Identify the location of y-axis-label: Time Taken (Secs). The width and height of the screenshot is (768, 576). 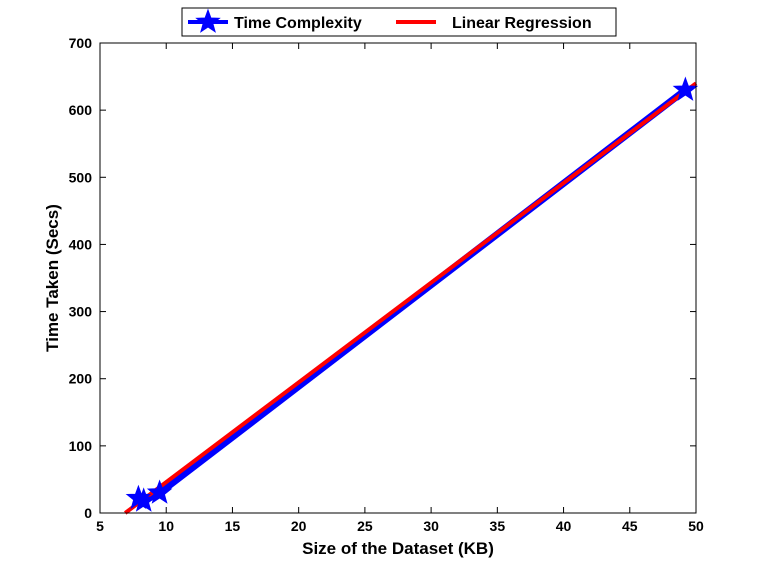
(52, 278).